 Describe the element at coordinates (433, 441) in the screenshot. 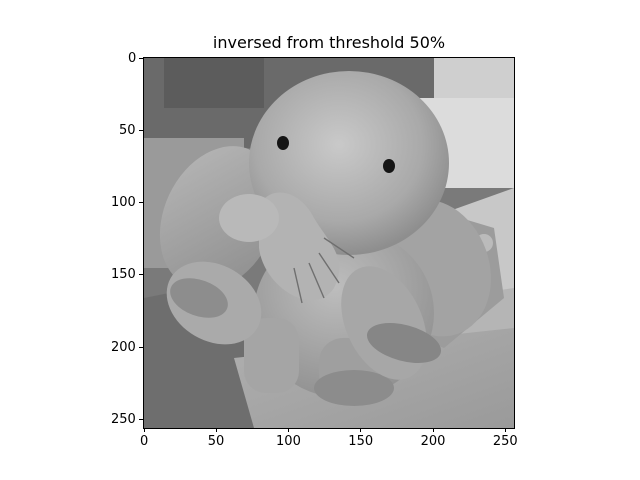

I see `x-tick-label: 200` at that location.